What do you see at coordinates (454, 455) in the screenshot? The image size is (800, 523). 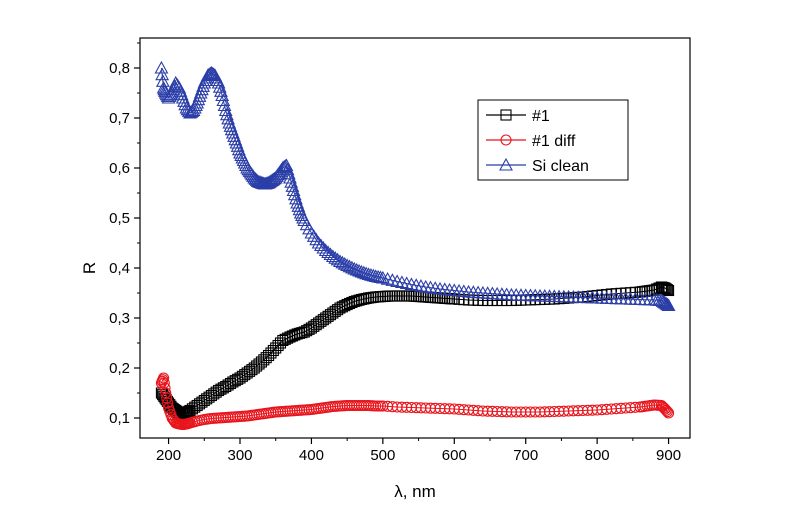 I see `x-tick-label: 600` at bounding box center [454, 455].